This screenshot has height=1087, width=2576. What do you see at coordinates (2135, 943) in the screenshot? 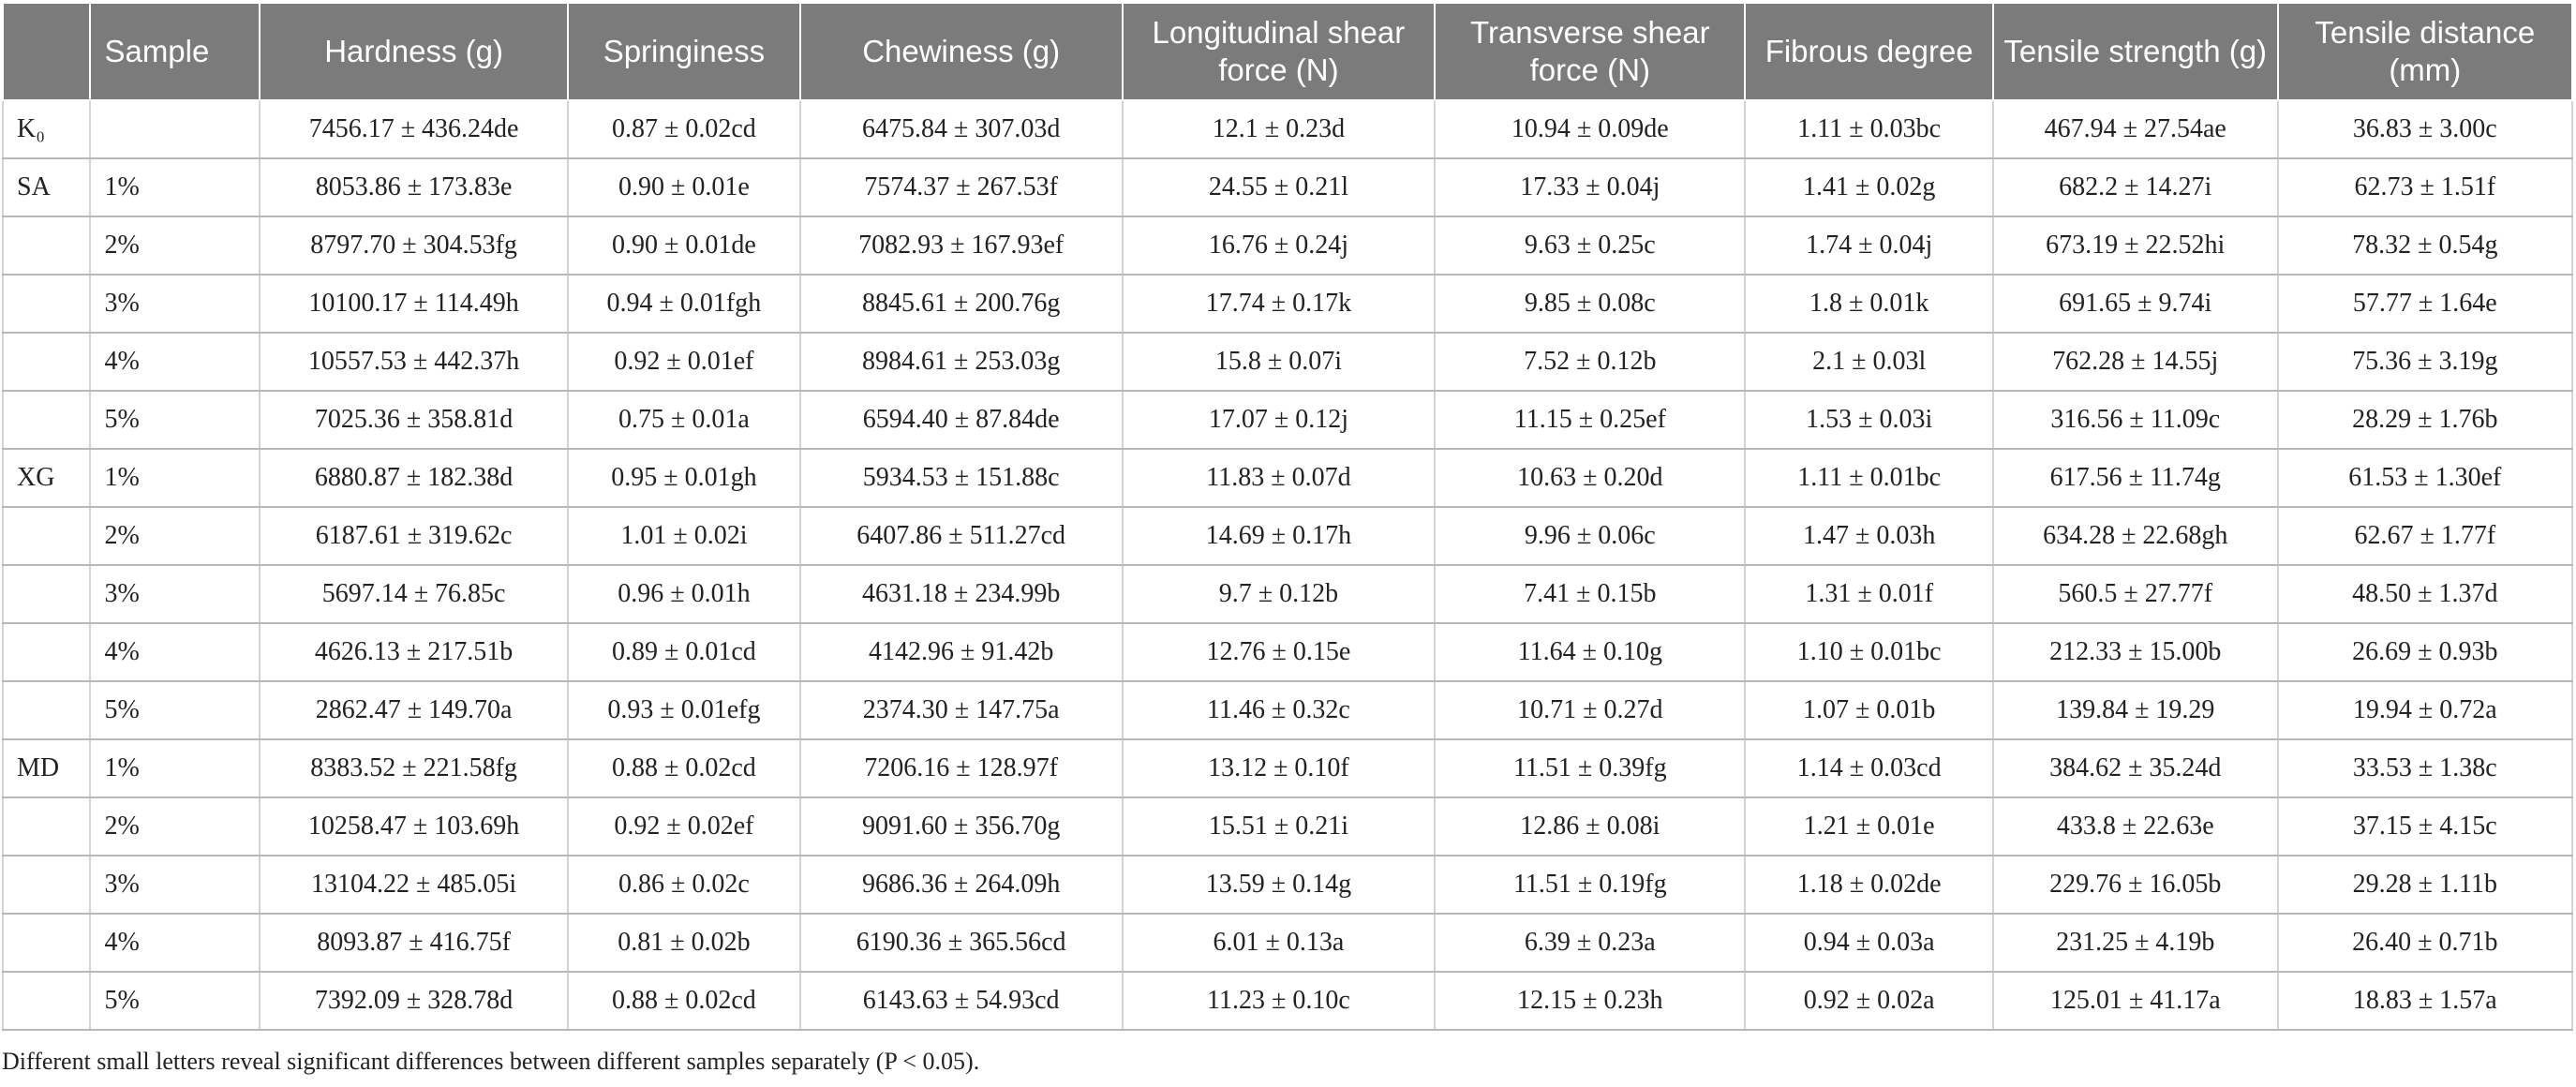
I see `value-cell: 231.25 ± 4.19b` at bounding box center [2135, 943].